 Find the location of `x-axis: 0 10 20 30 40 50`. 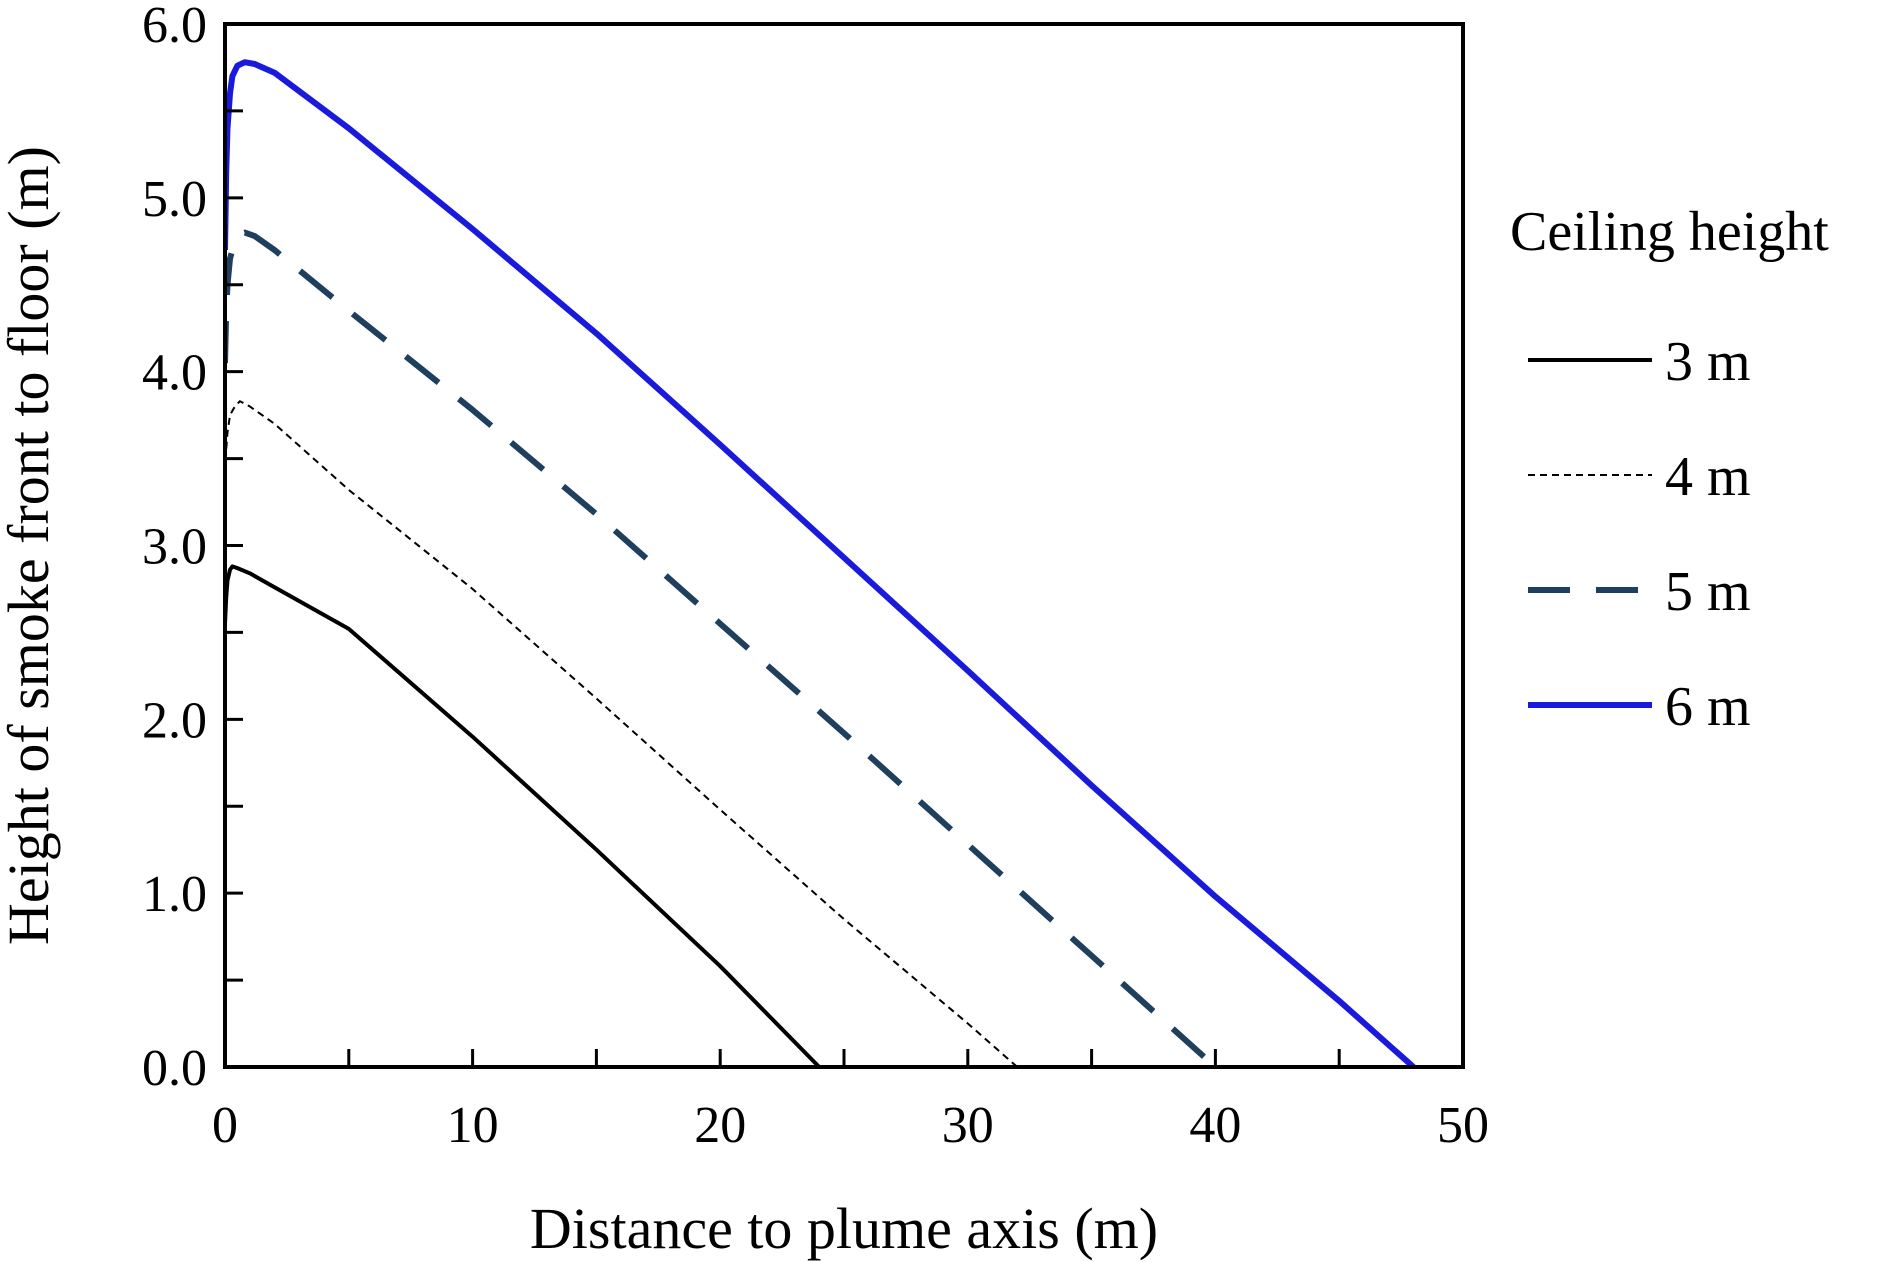

x-axis: 0 10 20 30 40 50 is located at coordinates (850, 1101).